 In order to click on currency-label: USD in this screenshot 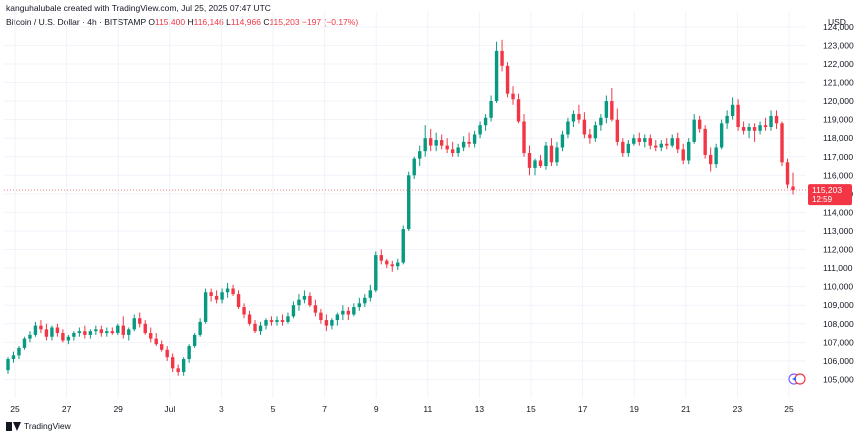, I will do `click(837, 22)`.